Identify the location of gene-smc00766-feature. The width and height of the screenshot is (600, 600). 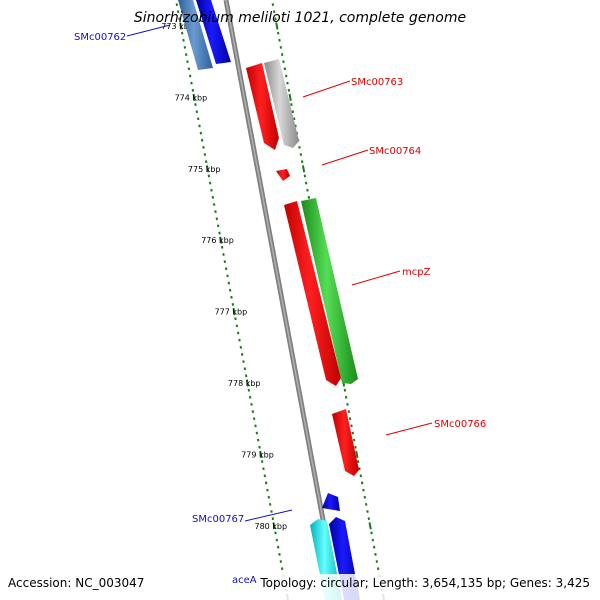
(345, 442).